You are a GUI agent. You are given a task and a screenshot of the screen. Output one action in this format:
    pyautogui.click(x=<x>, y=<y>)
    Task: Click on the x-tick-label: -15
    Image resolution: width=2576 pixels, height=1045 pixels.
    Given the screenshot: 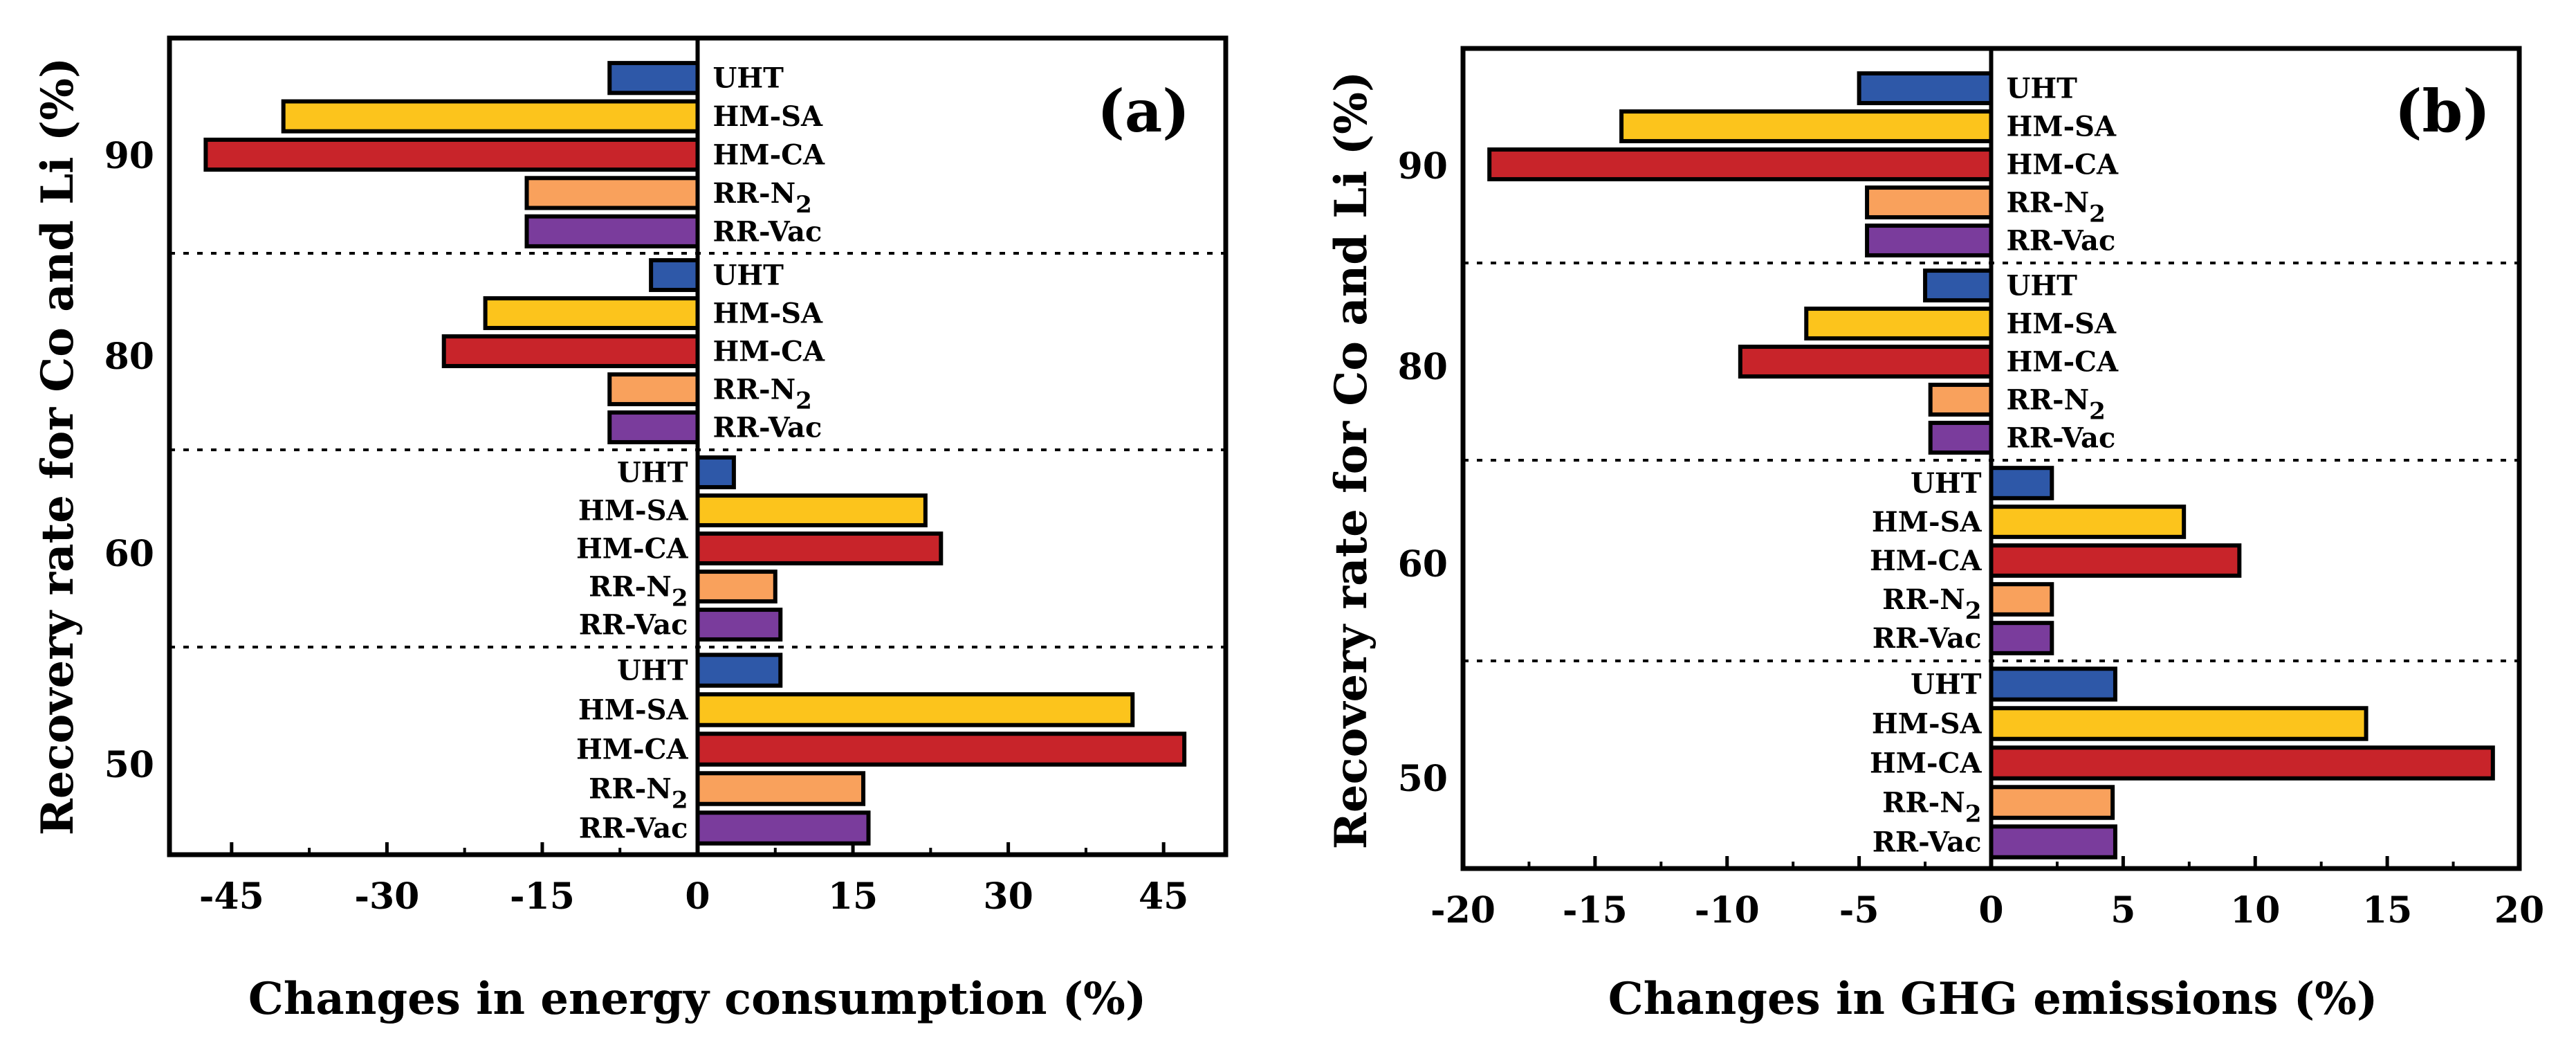 What is the action you would take?
    pyautogui.click(x=1595, y=910)
    